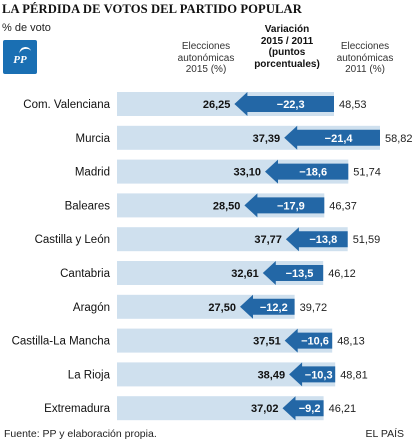 The image size is (414, 444). I want to click on value-2015-label: 26,25, so click(217, 105).